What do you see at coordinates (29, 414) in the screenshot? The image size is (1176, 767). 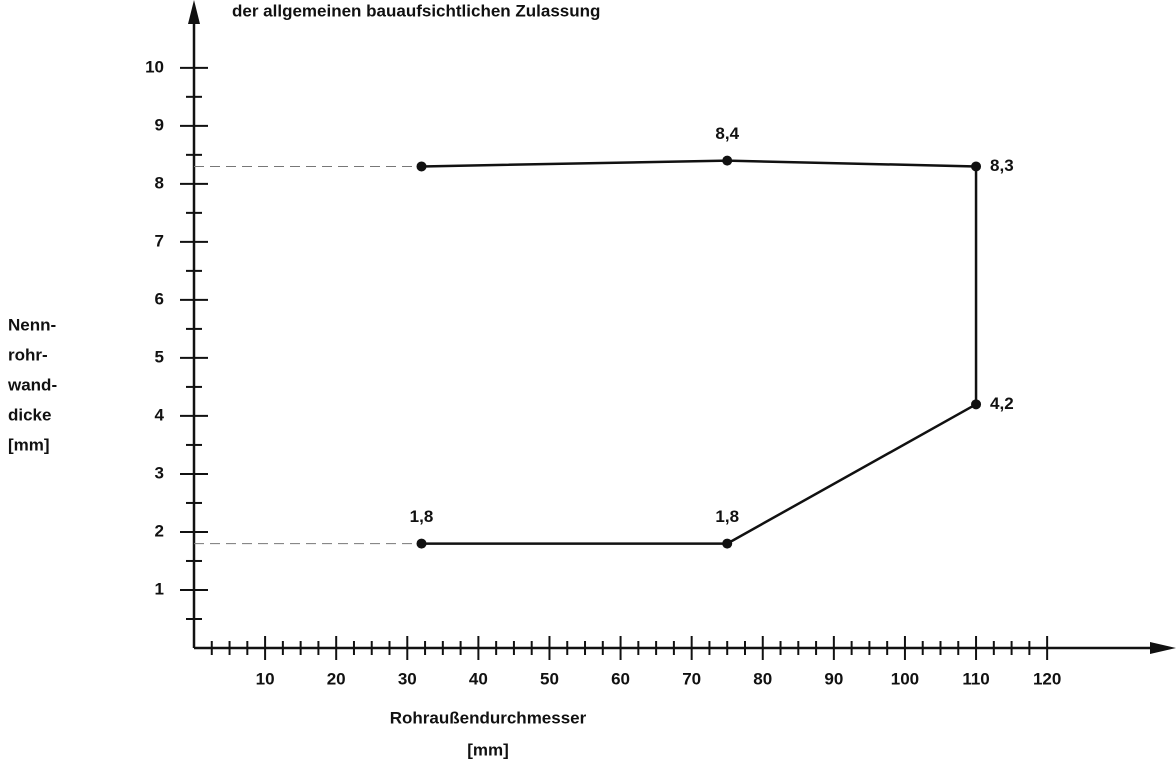 I see `y-axis-label: dicke` at bounding box center [29, 414].